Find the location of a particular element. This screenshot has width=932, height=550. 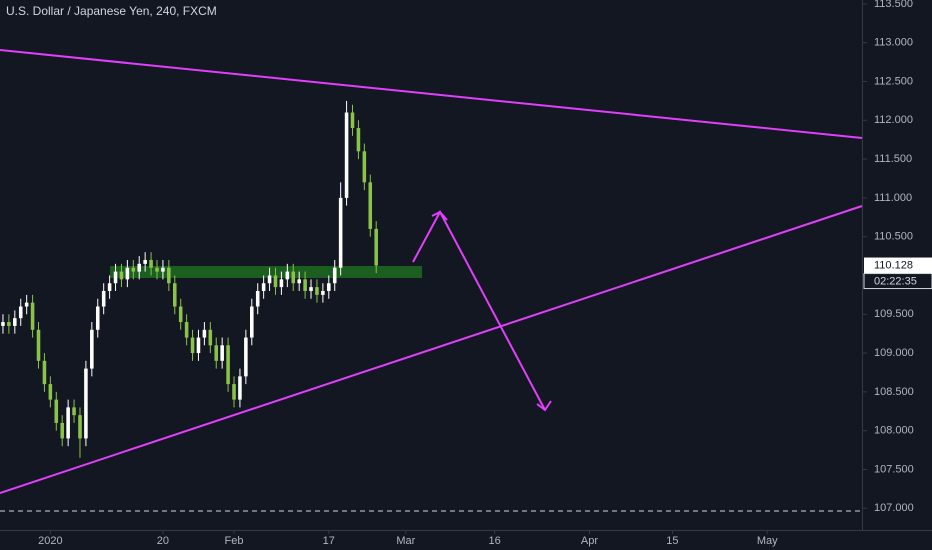

x-tick-label: 20 is located at coordinates (163, 541).